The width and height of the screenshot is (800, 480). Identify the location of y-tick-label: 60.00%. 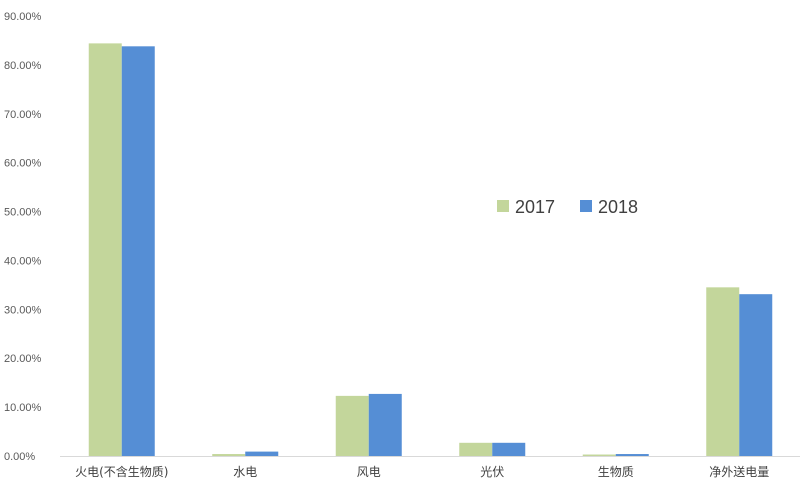
(23, 164).